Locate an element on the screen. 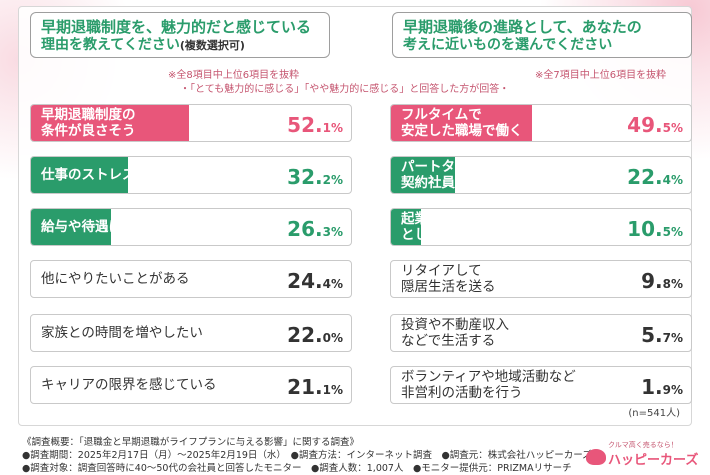  left-bar-row: 仕事のストレスが大きい 32. 2% is located at coordinates (191, 175).